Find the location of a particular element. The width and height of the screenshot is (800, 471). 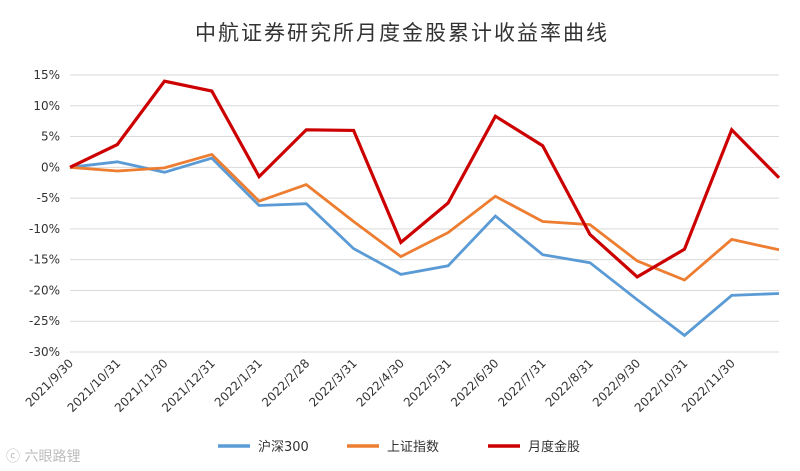

y-tick-label: -15% is located at coordinates (44, 260).